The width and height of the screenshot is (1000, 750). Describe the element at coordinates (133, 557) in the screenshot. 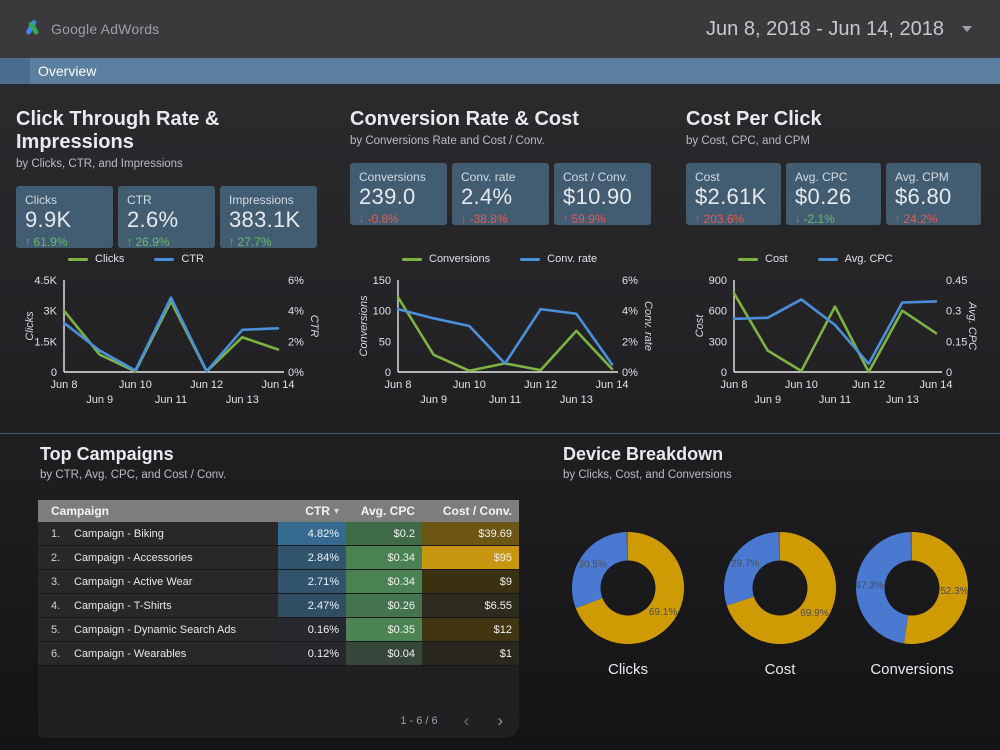

I see `cell-campaign-name: Campaign - Accessories` at that location.